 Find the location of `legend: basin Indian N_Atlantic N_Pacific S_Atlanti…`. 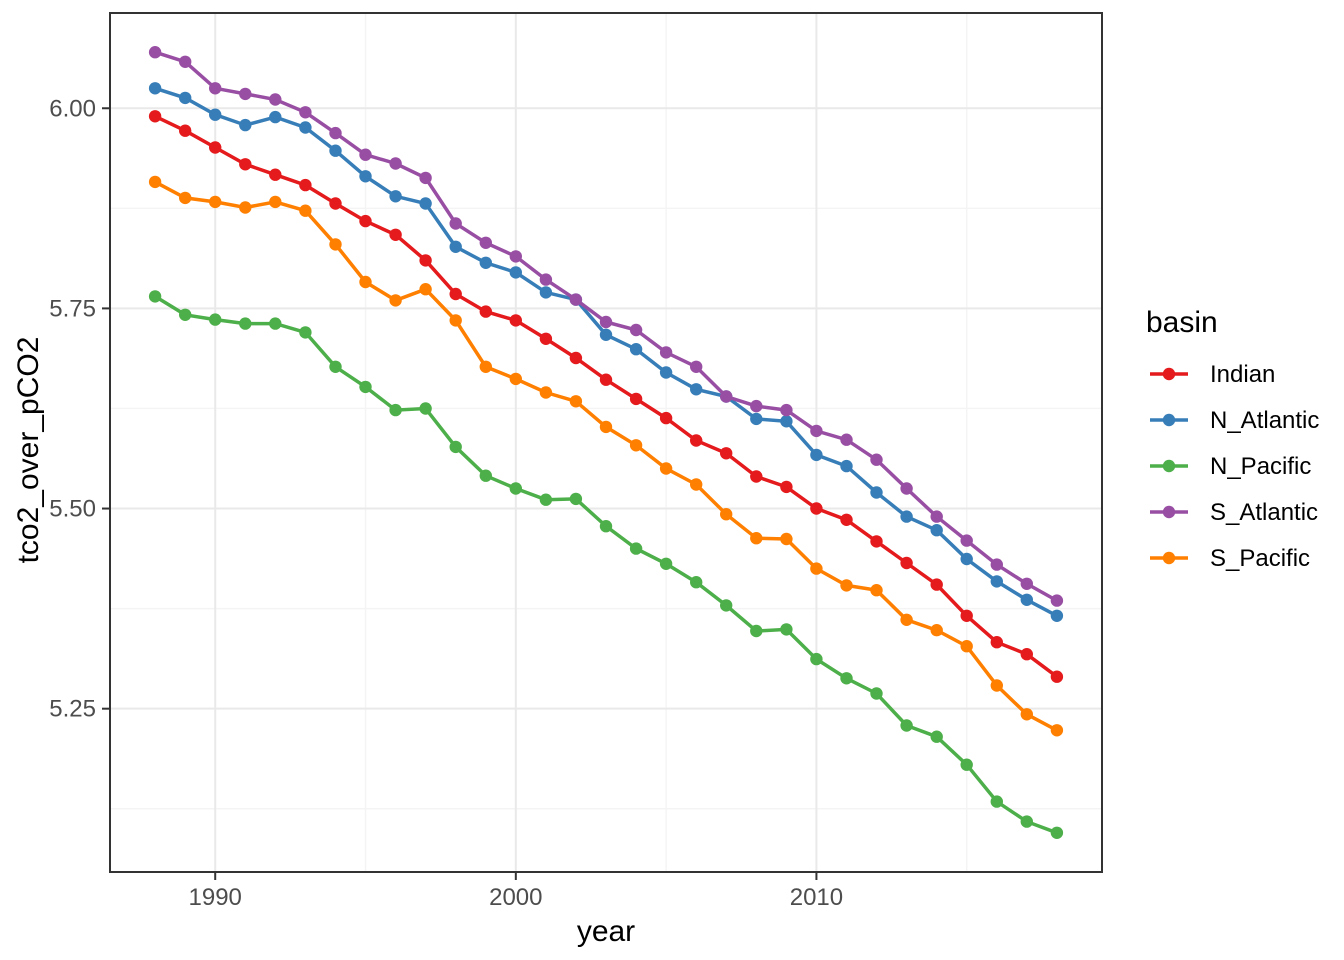

legend: basin Indian N_Atlantic N_Pacific S_Atlanti… is located at coordinates (1232, 439).